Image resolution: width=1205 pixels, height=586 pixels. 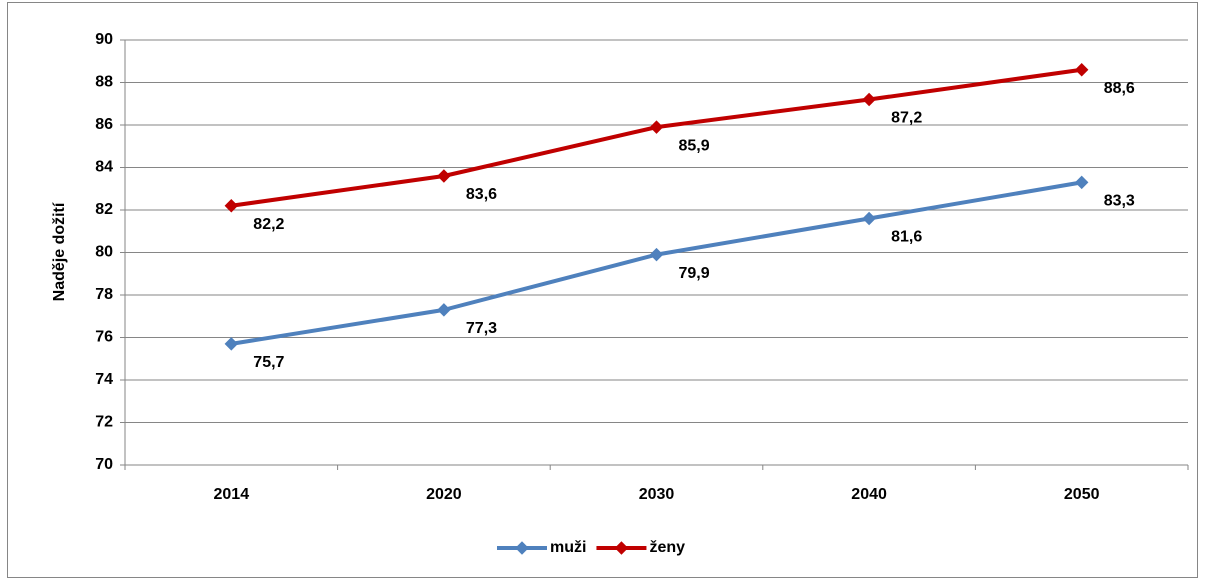 What do you see at coordinates (104, 337) in the screenshot?
I see `y-tick-label: 76` at bounding box center [104, 337].